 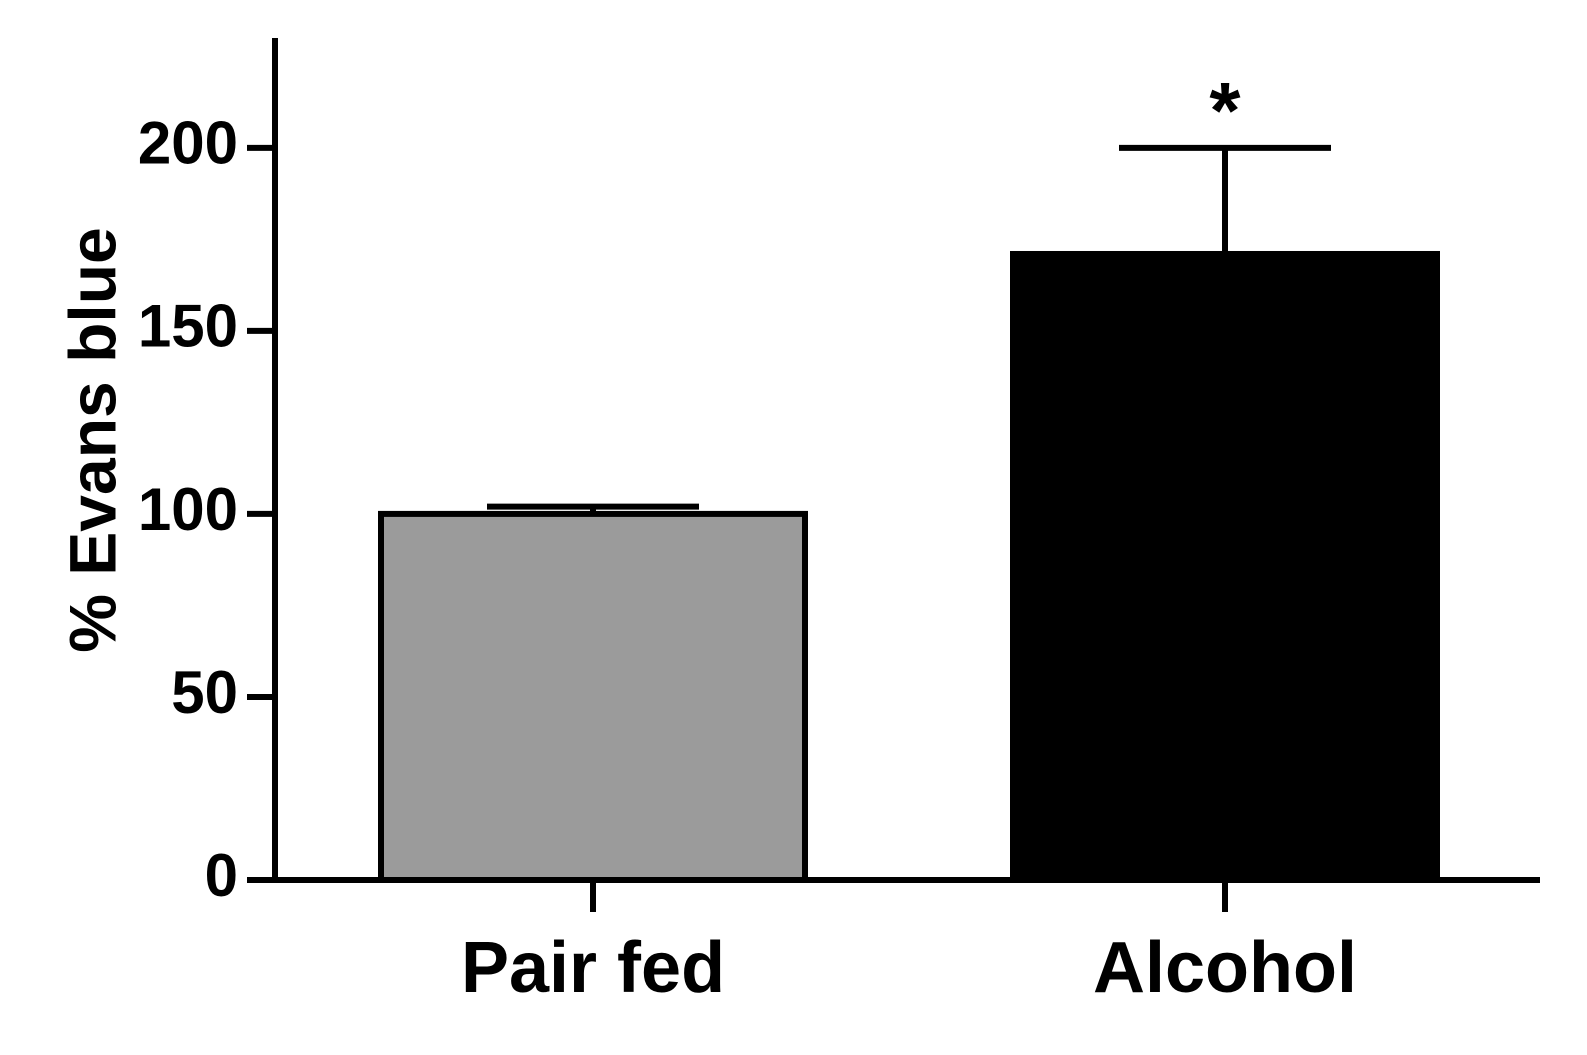 I want to click on bar-pair-fed, so click(x=593, y=696).